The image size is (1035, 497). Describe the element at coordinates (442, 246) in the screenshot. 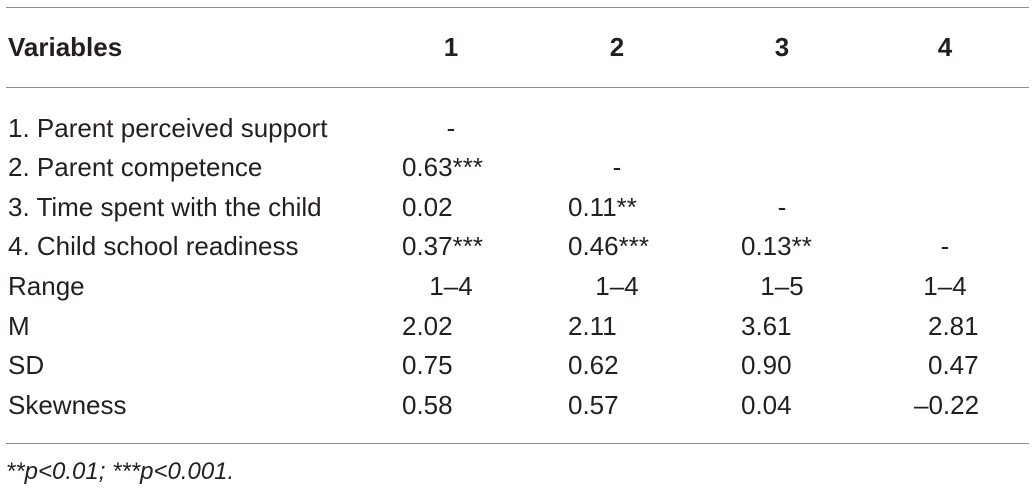

I see `table-cell: 0.37***` at that location.